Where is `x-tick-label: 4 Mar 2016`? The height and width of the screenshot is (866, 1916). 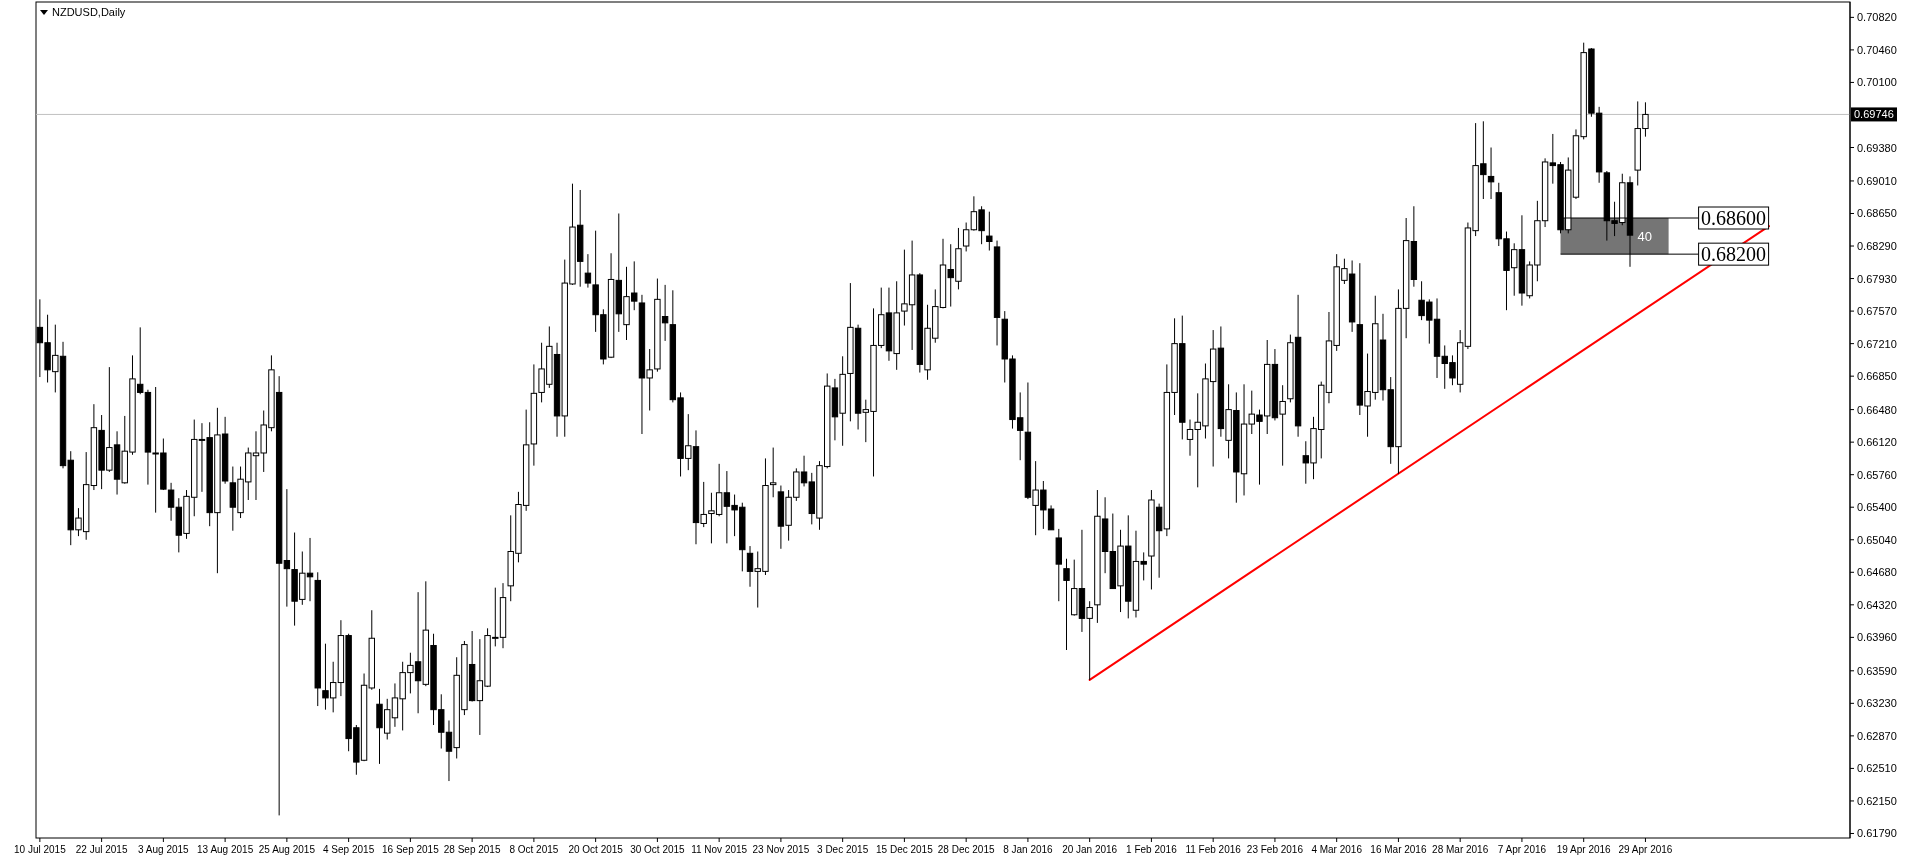 x-tick-label: 4 Mar 2016 is located at coordinates (1337, 849).